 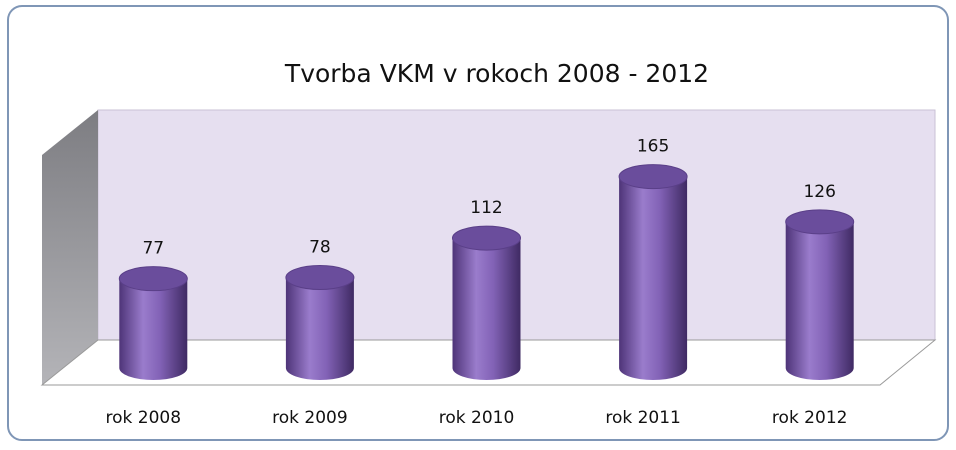 I want to click on chart-title: Tvorba VKM v rokoch 2008 - 2012, so click(x=496, y=73).